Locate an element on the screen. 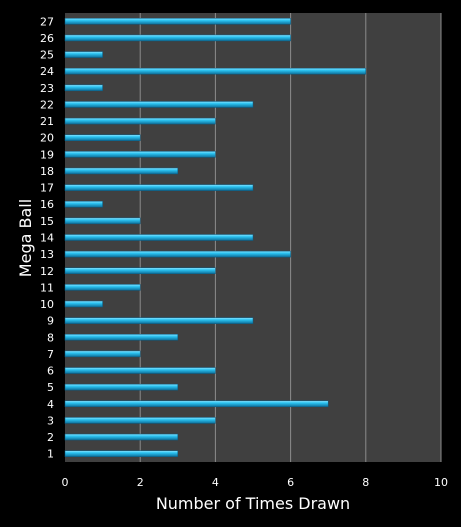 This screenshot has width=461, height=527. y-tick-label: 25 is located at coordinates (47, 55).